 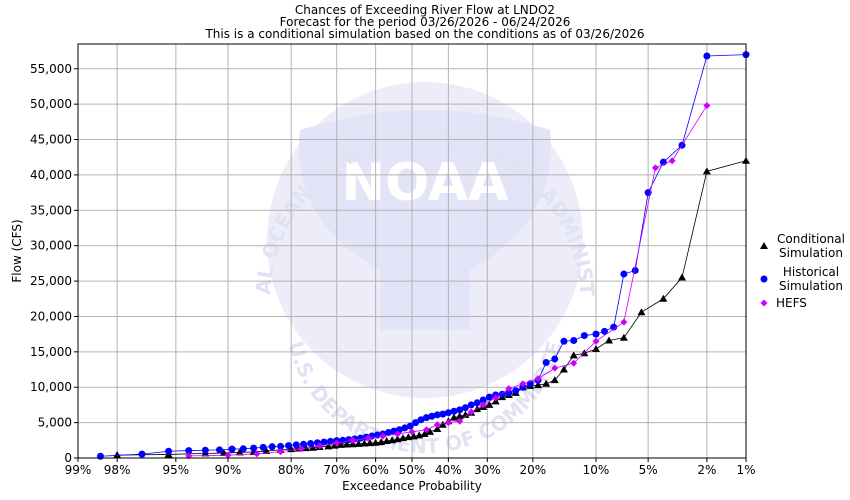 I want to click on y-axis-label: Flow (CFS), so click(x=17, y=250).